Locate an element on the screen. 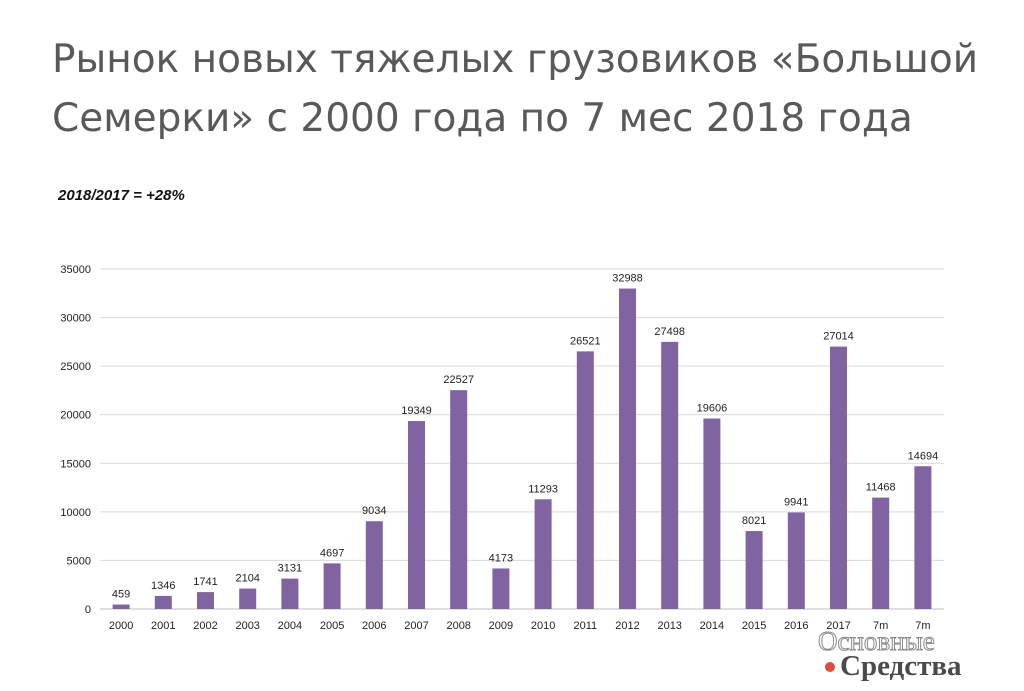 This screenshot has width=1024, height=691. x-tick-label: 2011 is located at coordinates (585, 626).